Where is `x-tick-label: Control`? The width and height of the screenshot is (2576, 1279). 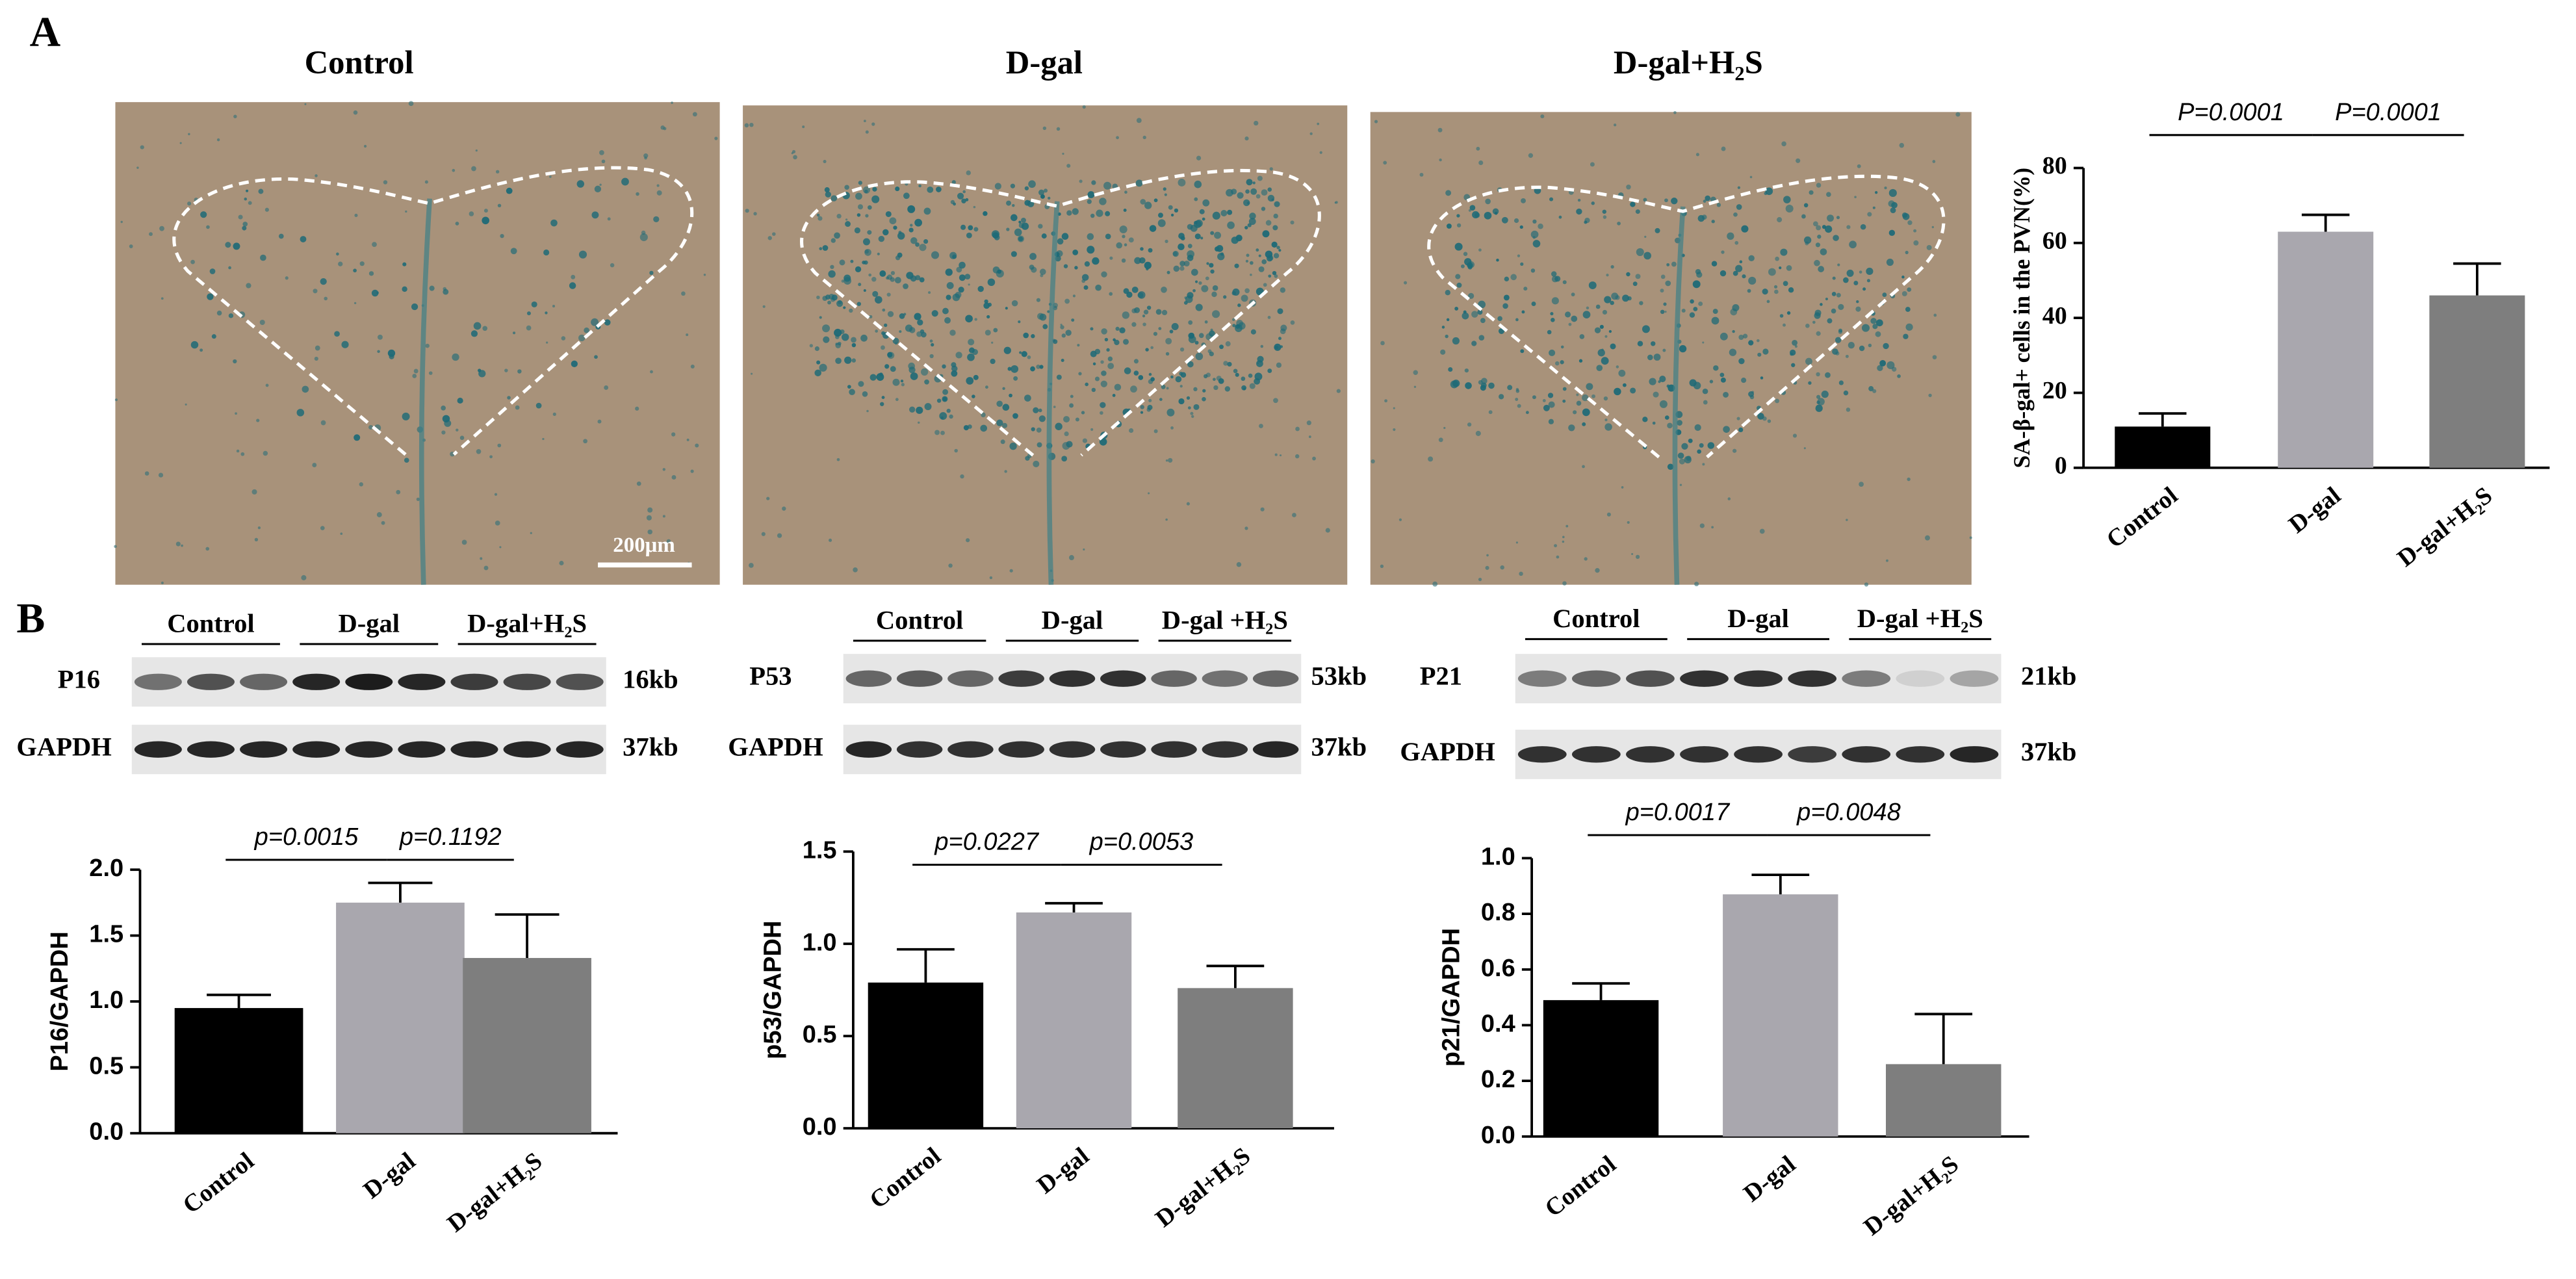
x-tick-label: Control is located at coordinates (1581, 1186).